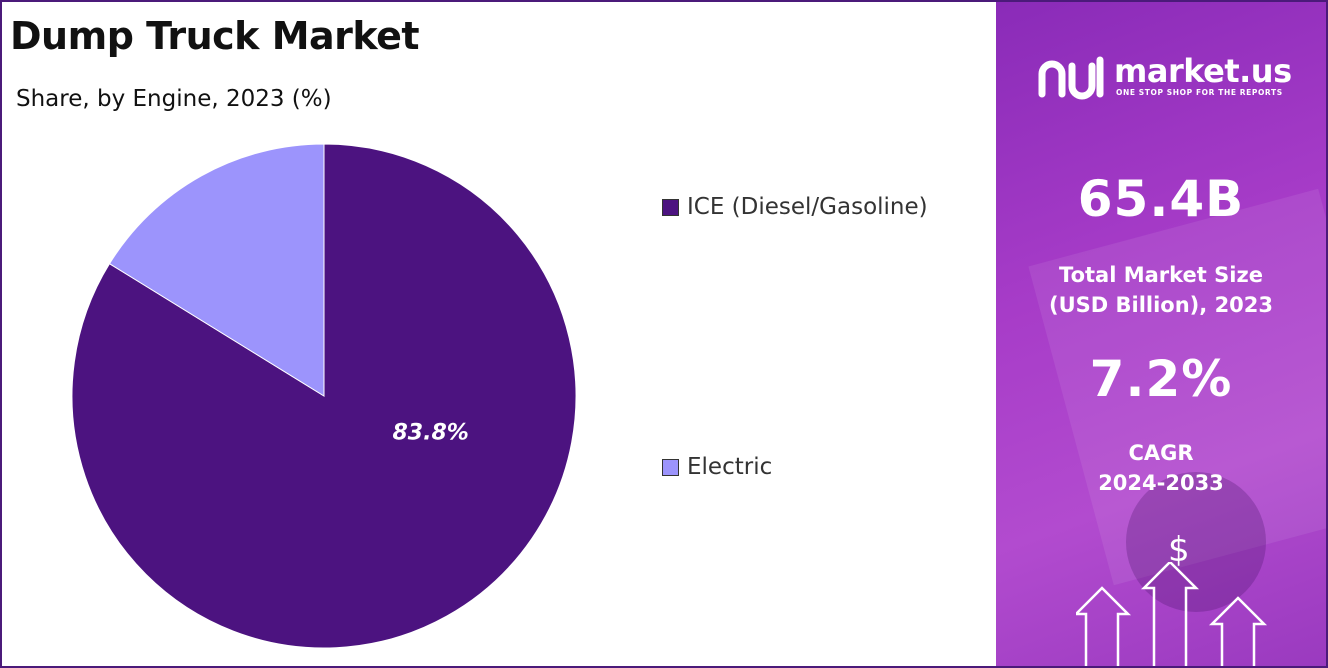  I want to click on market-size-label-line2: (USD Billion), 2023, so click(1161, 305).